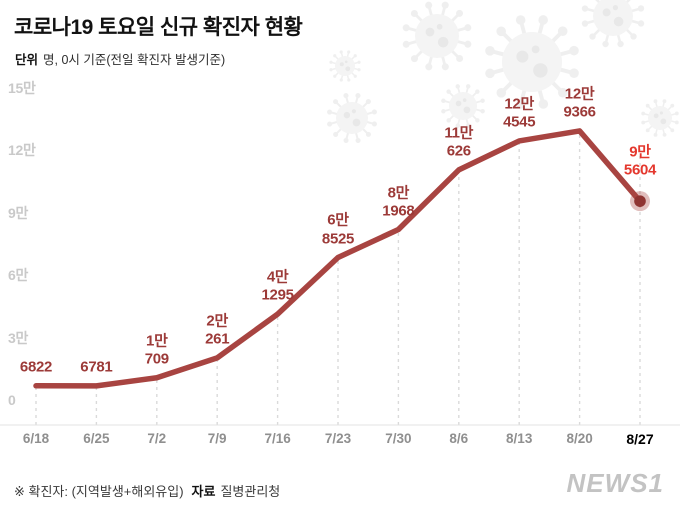 This screenshot has height=517, width=680. What do you see at coordinates (99, 491) in the screenshot?
I see `footnote-text: ※ 확진자: (지역발생+해외유입)` at bounding box center [99, 491].